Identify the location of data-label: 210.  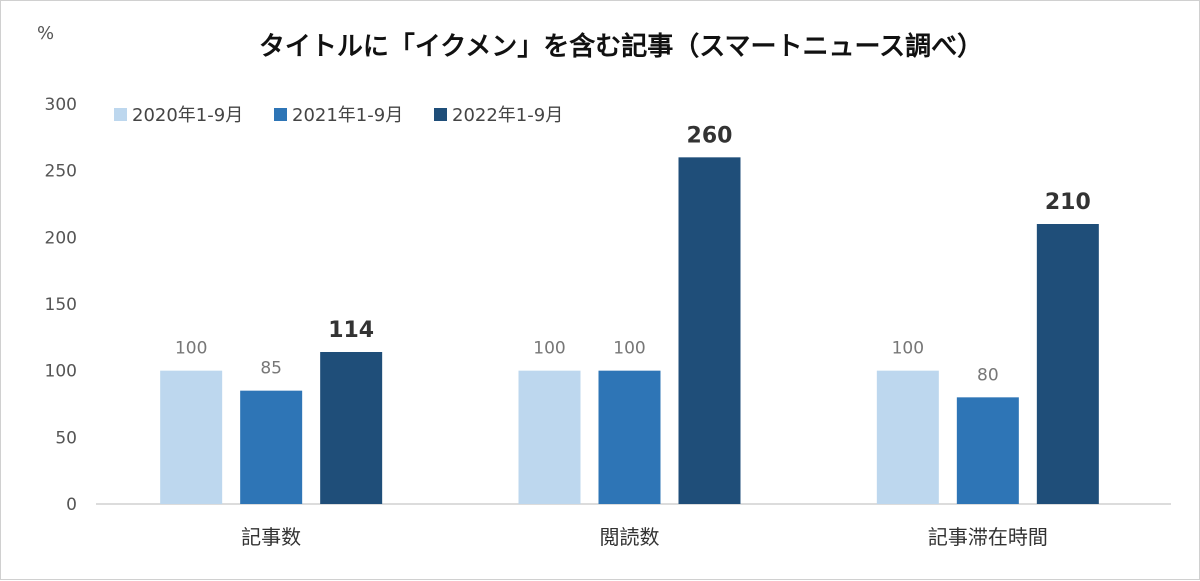
(1068, 202).